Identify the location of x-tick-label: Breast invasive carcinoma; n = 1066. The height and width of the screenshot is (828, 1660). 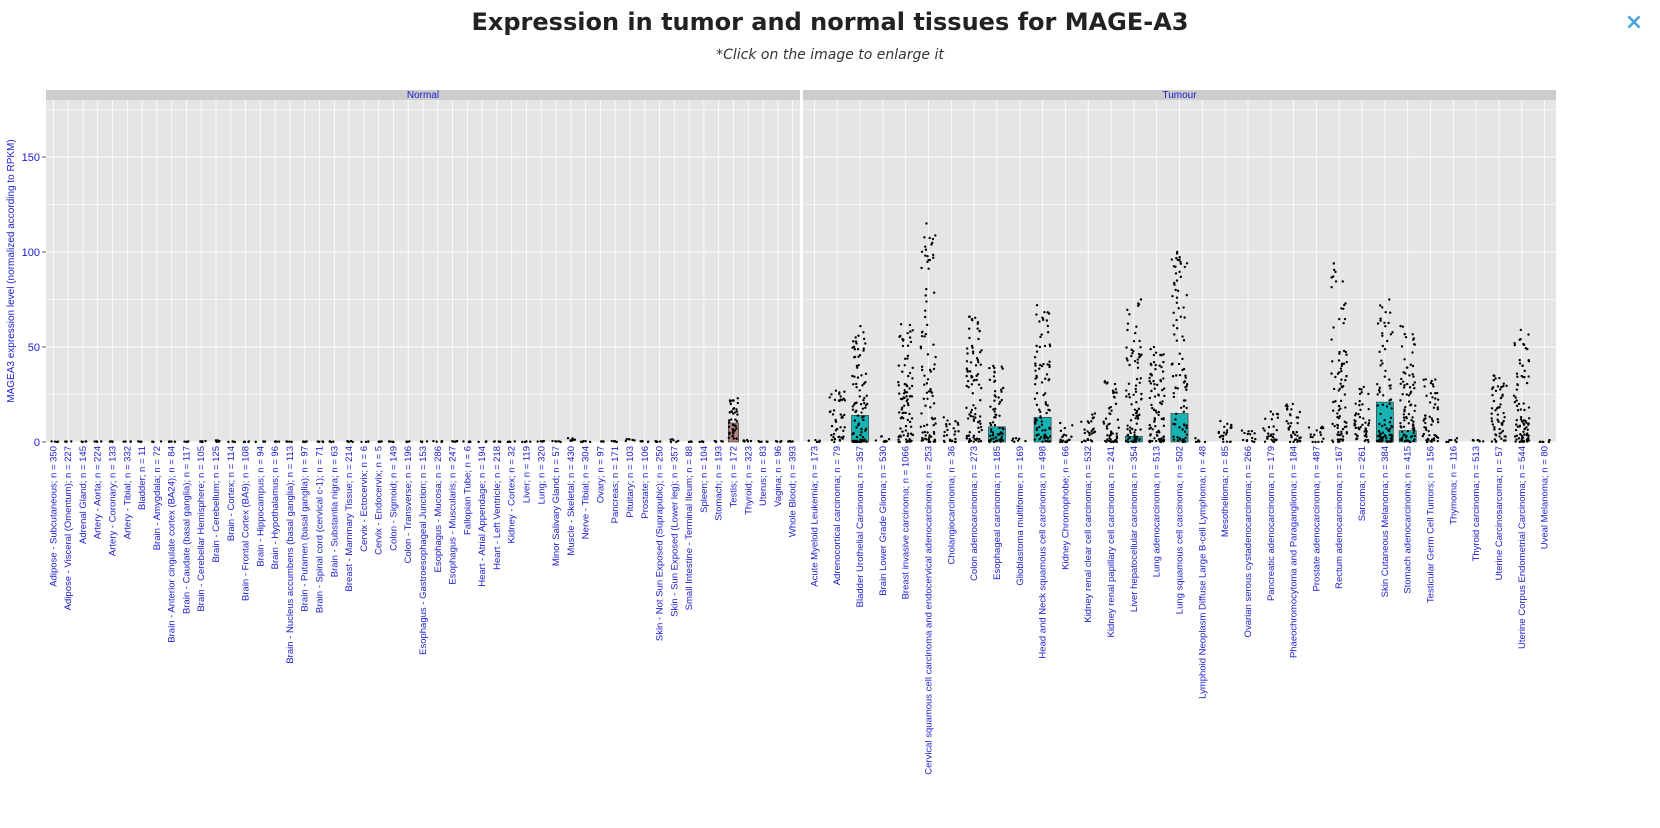
(906, 522).